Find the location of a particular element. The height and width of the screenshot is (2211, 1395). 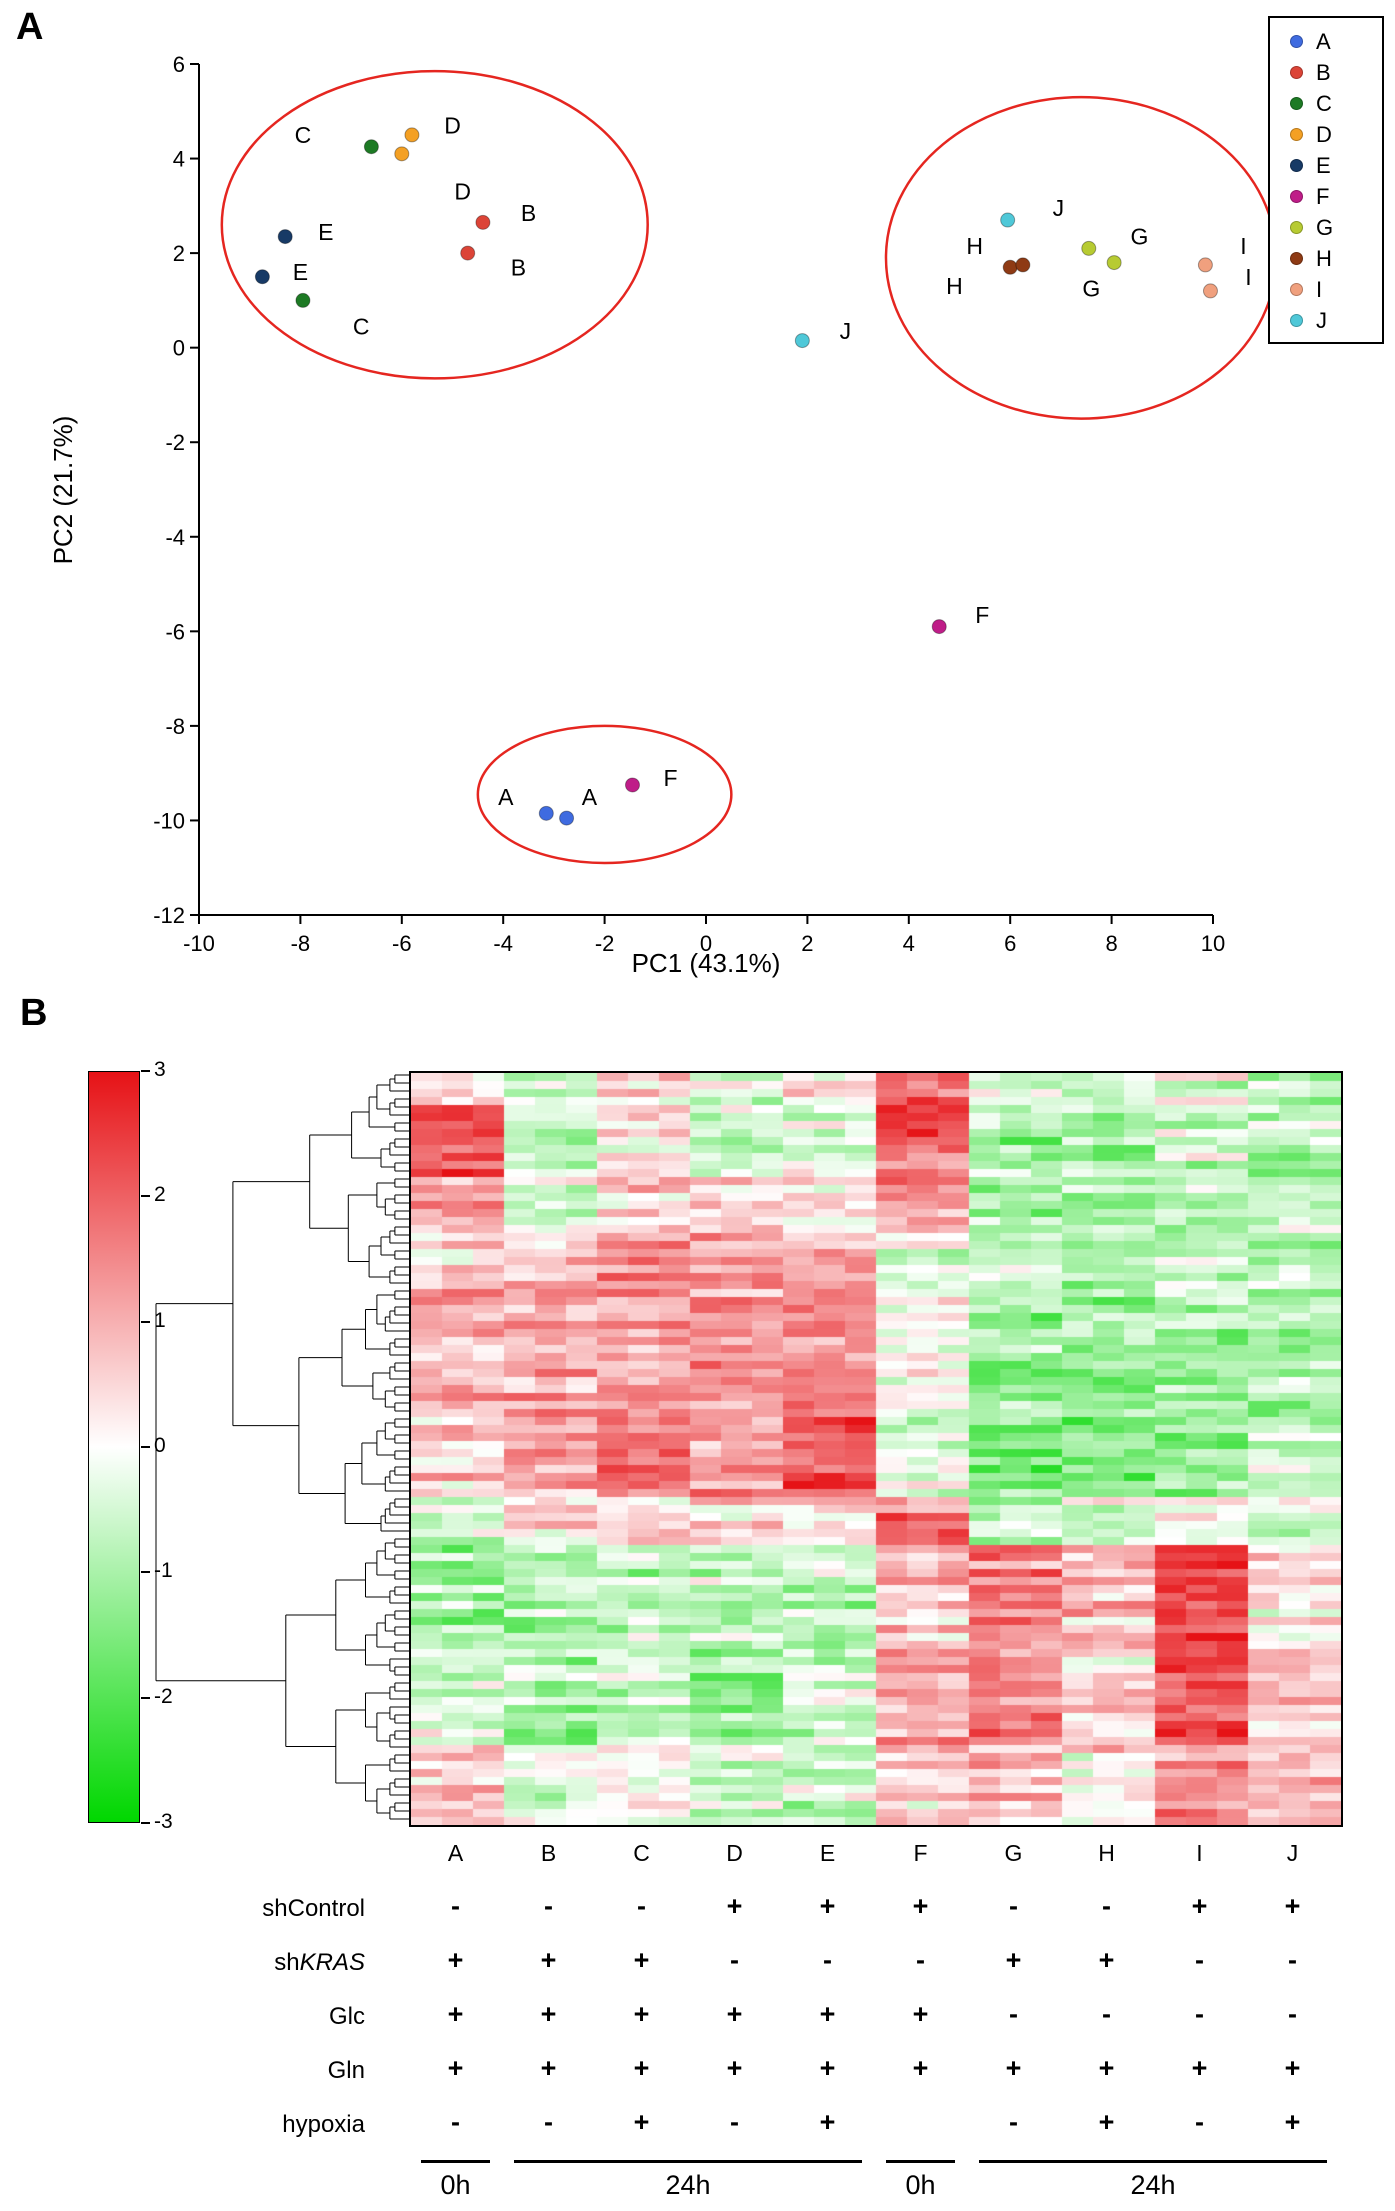

y-tick-label: -6 is located at coordinates (175, 631).